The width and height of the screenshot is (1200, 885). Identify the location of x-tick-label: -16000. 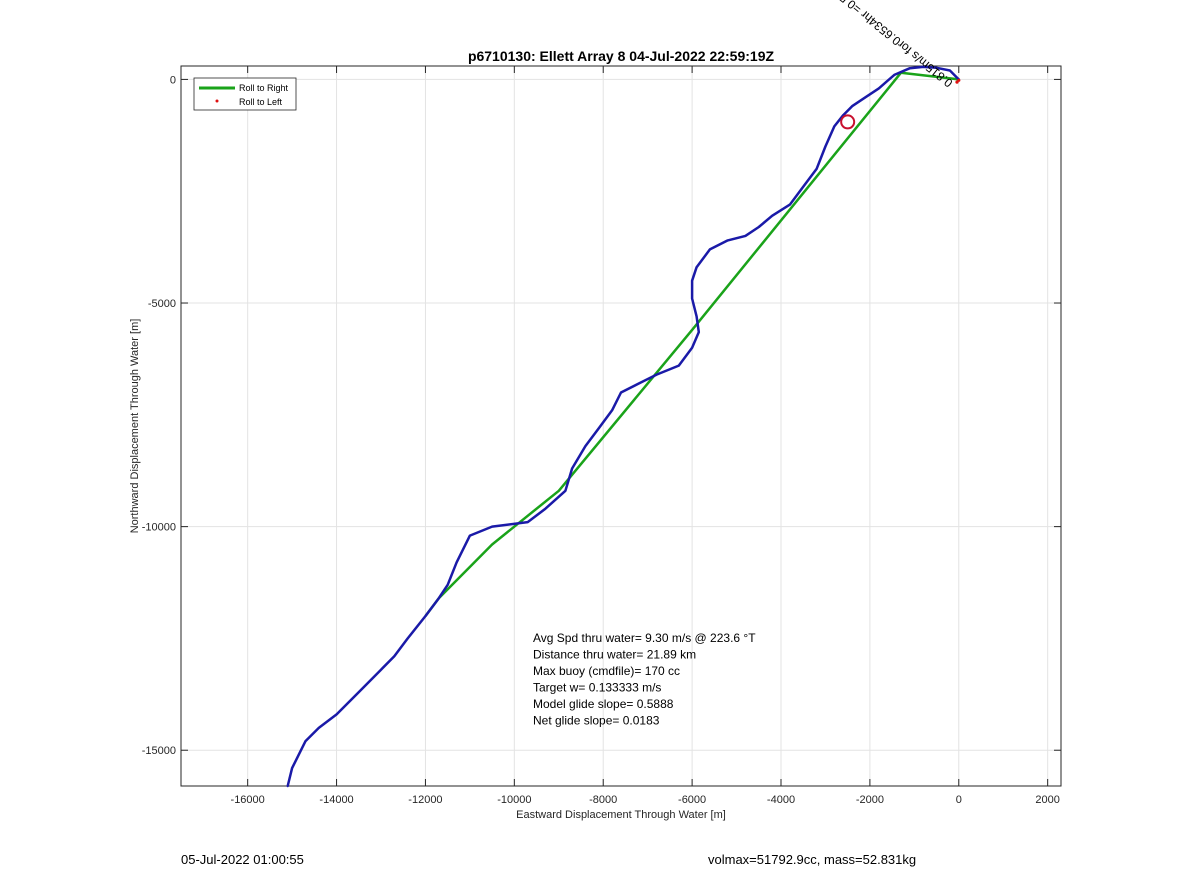
(248, 800).